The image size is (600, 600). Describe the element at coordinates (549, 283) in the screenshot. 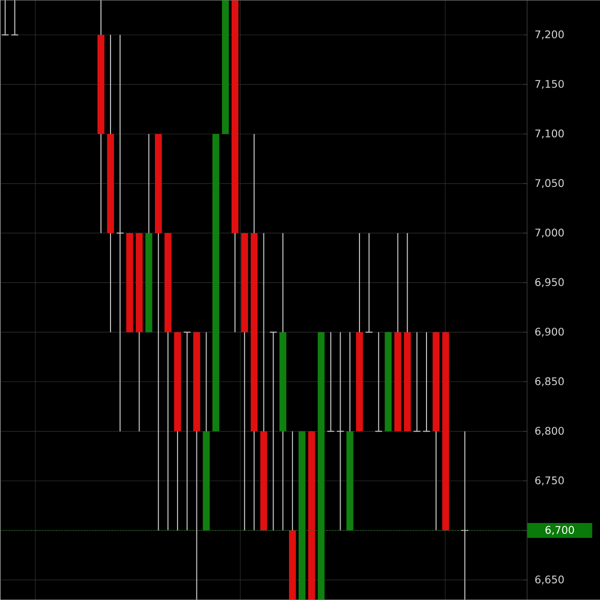

I see `y-tick-label: 6,950` at that location.